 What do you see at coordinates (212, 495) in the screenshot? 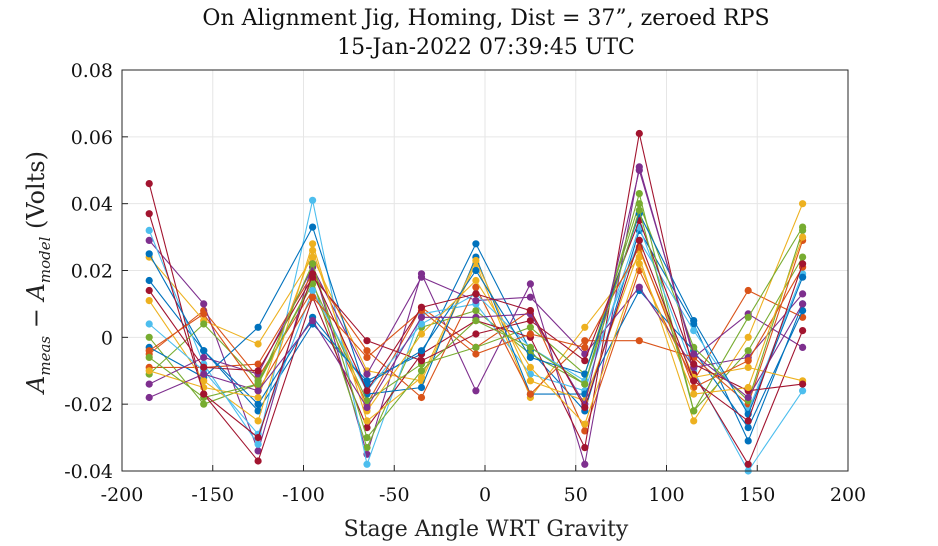
I see `x-tick-label: -150` at bounding box center [212, 495].